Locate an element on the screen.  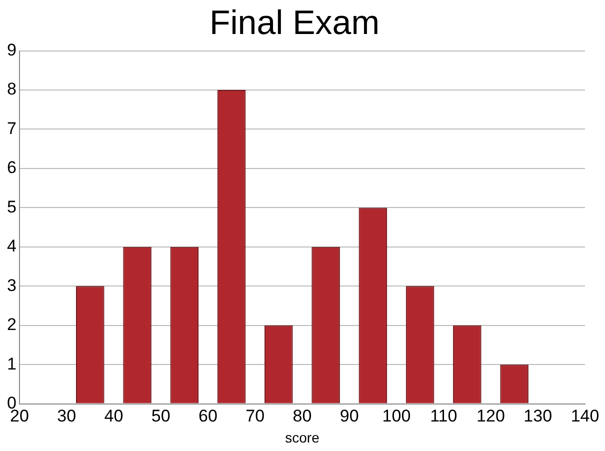
x-axis-title: score is located at coordinates (302, 437).